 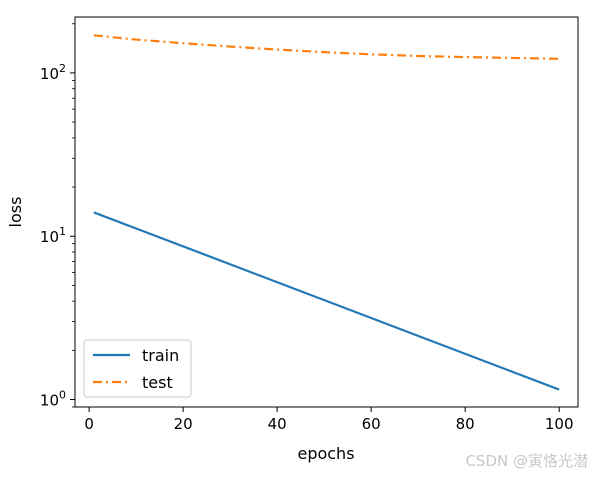 What do you see at coordinates (183, 424) in the screenshot?
I see `x-tick-label: 20` at bounding box center [183, 424].